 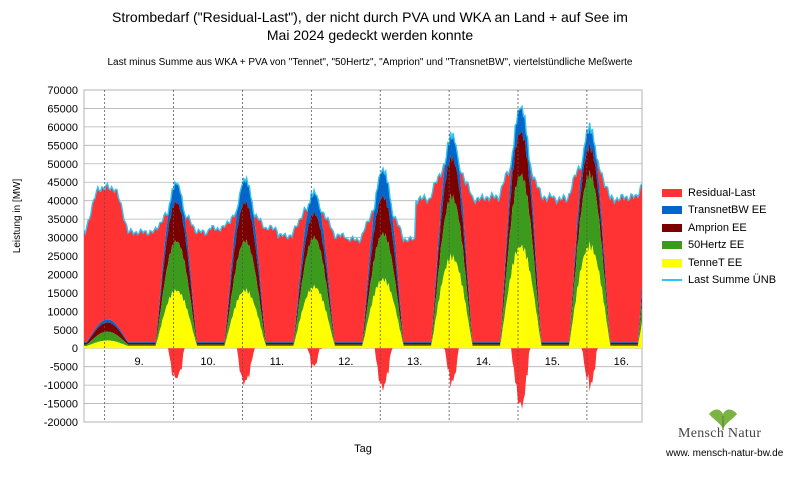 I want to click on legend-item: Residual-Last, so click(x=719, y=193).